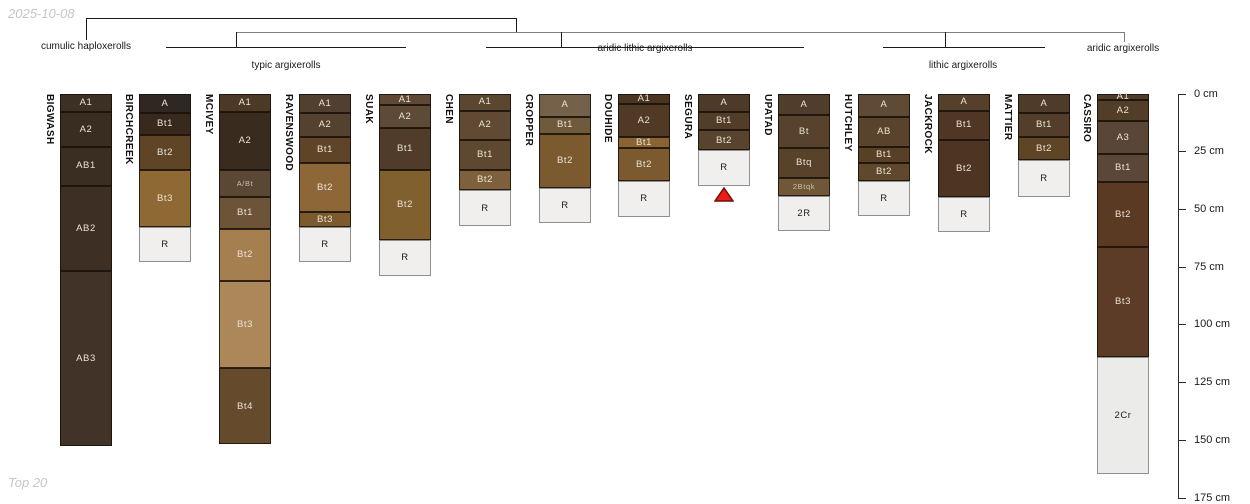  What do you see at coordinates (448, 109) in the screenshot?
I see `column-name-label: CHEN` at bounding box center [448, 109].